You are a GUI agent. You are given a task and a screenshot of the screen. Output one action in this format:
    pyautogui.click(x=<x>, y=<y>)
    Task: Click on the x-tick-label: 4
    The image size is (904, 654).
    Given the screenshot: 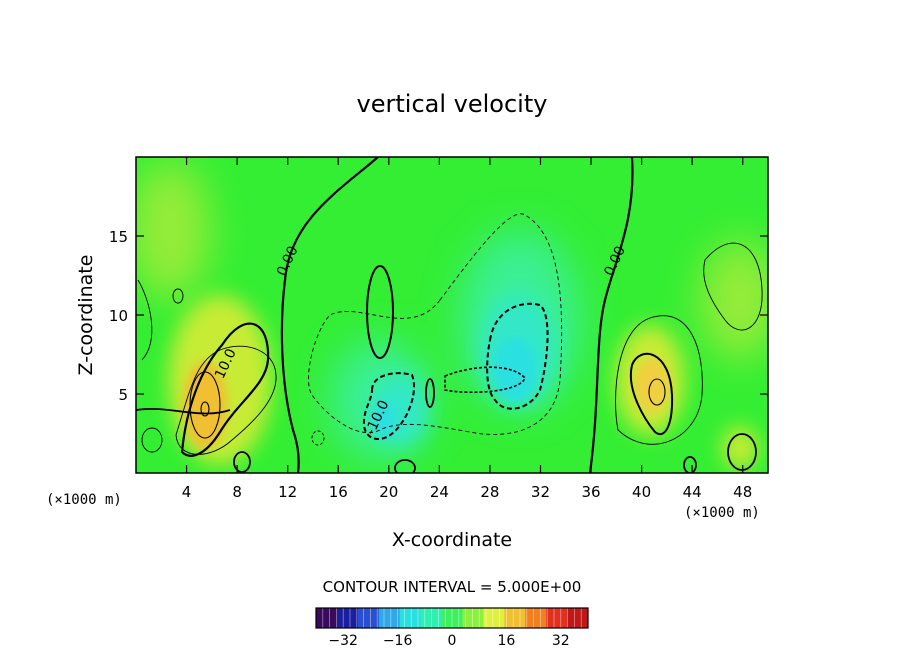 What is the action you would take?
    pyautogui.click(x=187, y=492)
    